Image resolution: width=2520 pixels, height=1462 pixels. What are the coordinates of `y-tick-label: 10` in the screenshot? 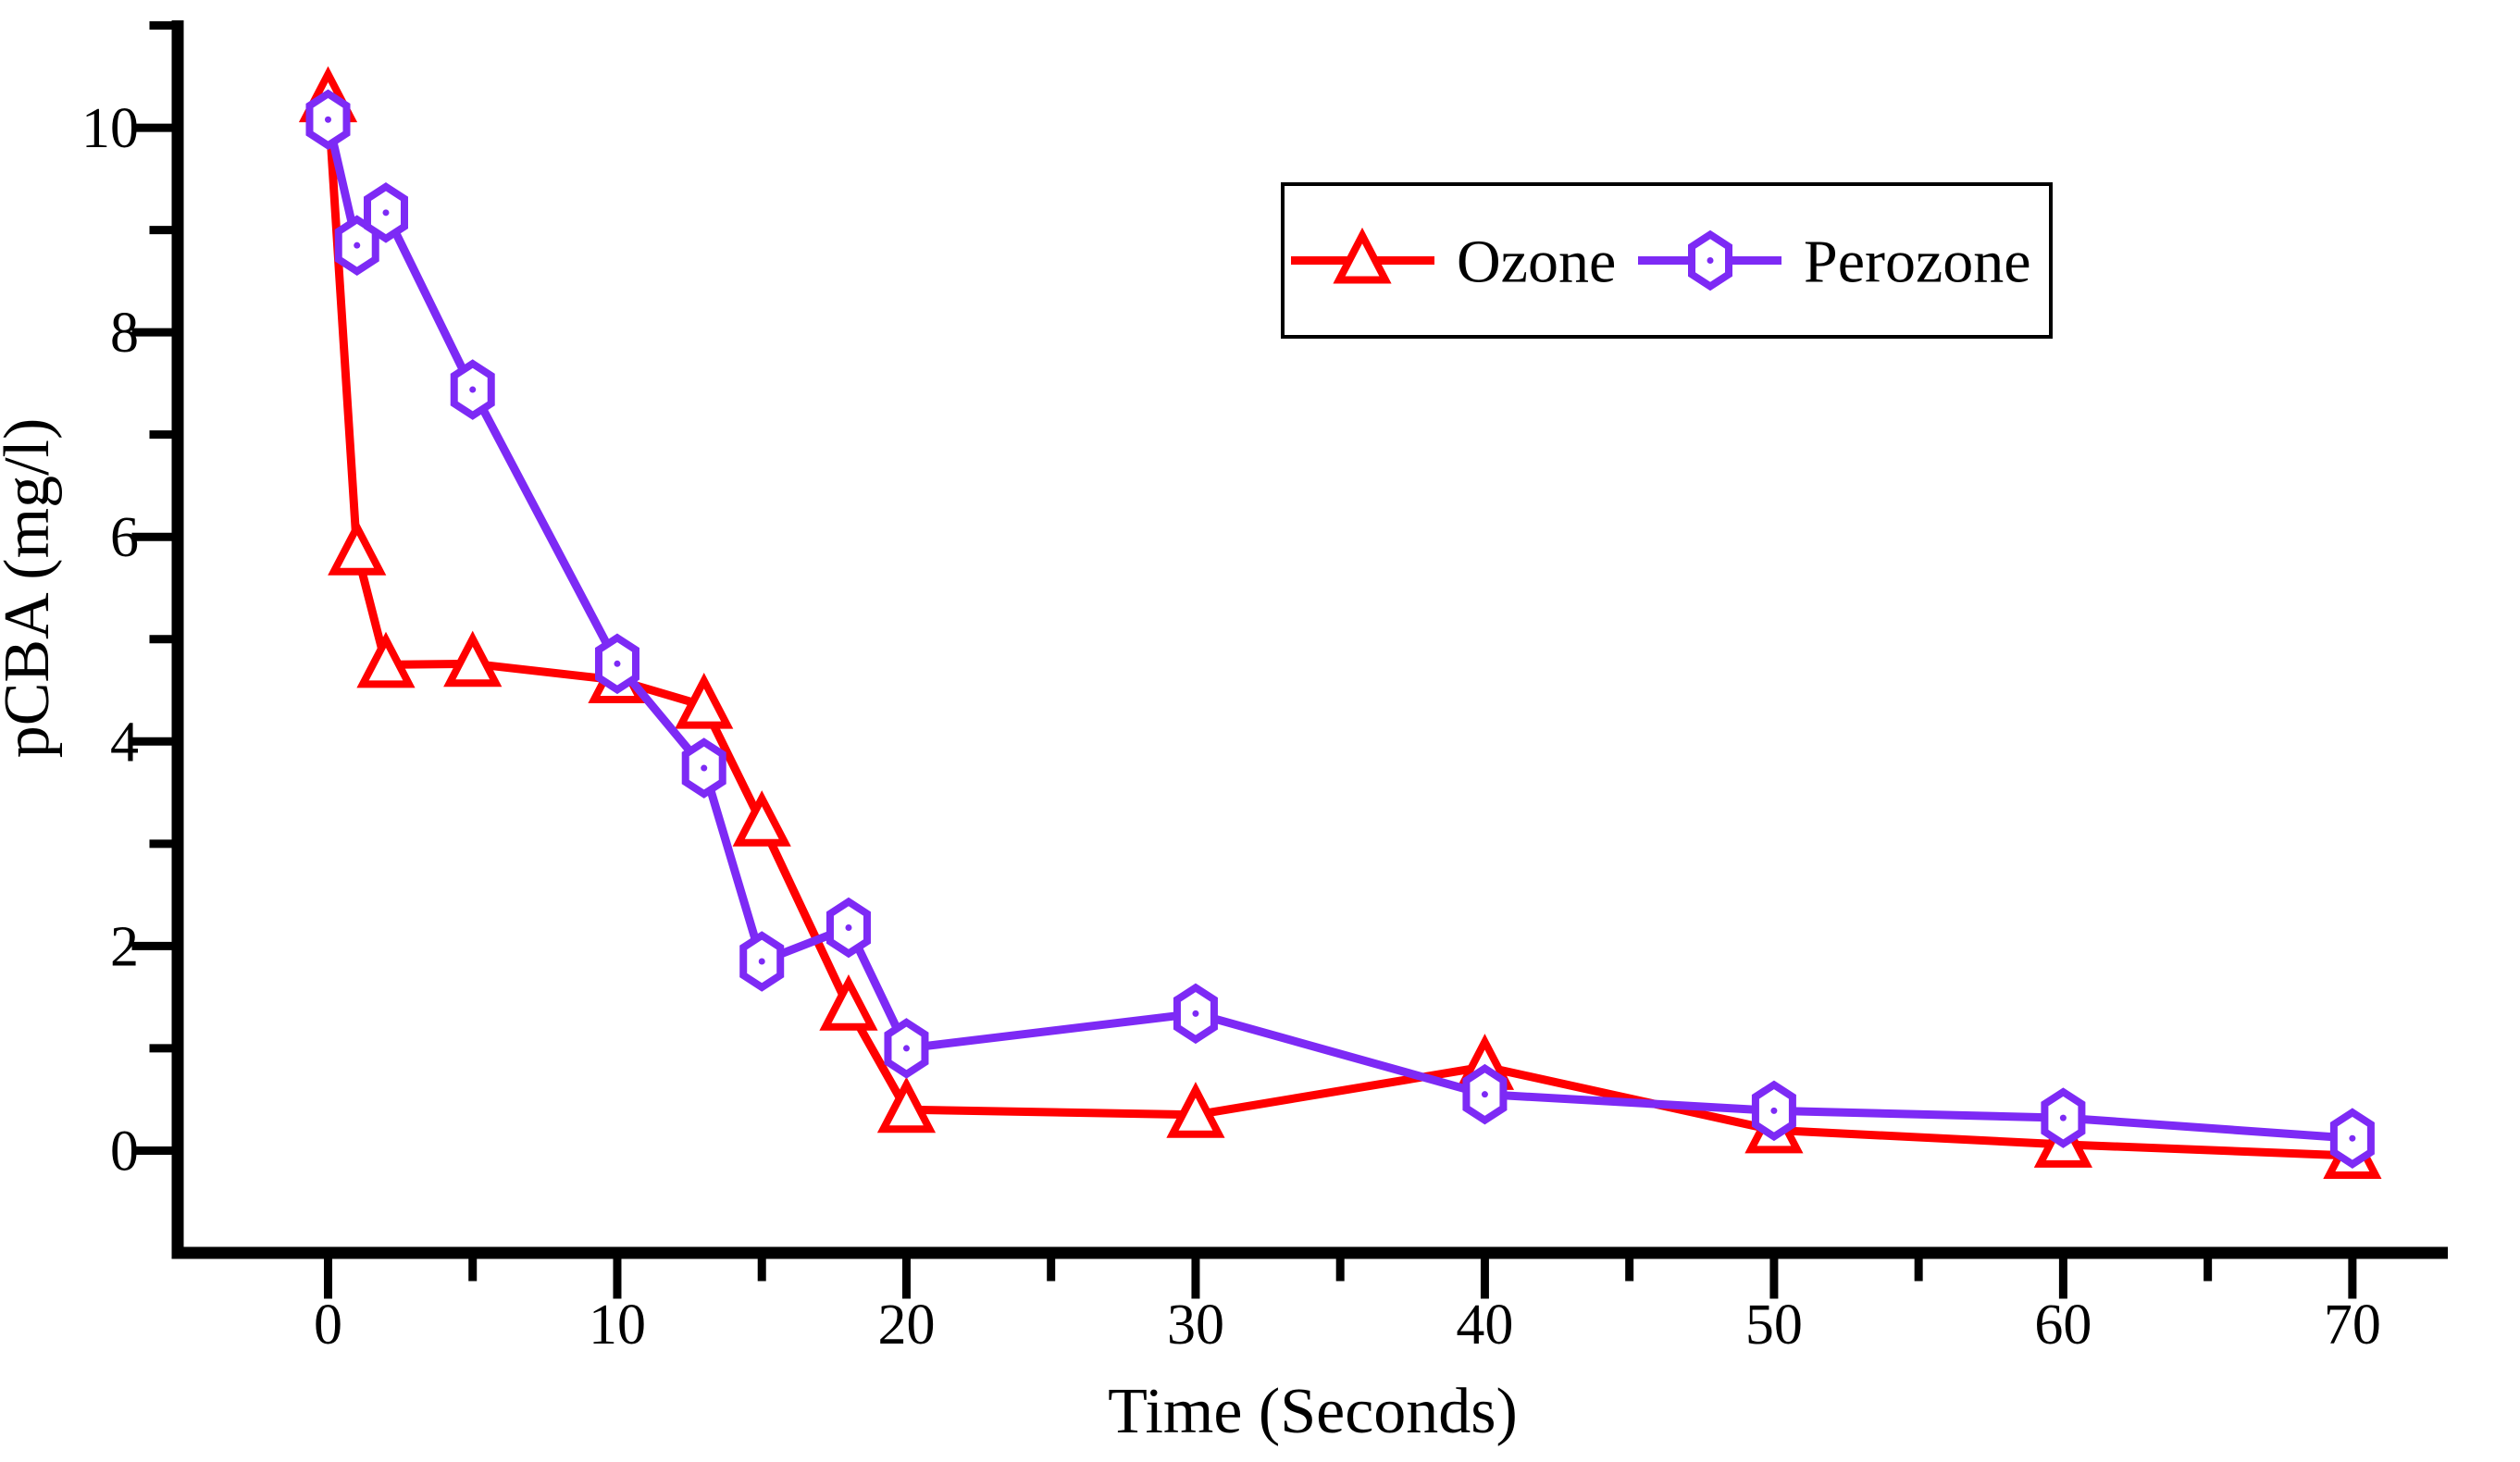 It's located at (110, 129).